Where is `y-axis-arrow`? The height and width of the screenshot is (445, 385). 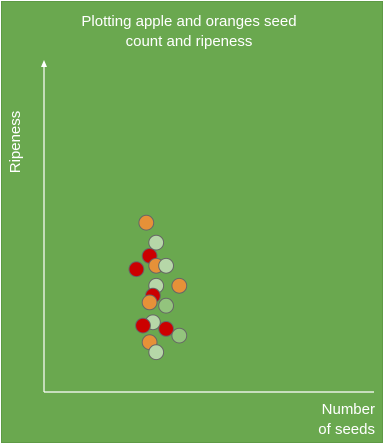
y-axis-arrow is located at coordinates (44, 63).